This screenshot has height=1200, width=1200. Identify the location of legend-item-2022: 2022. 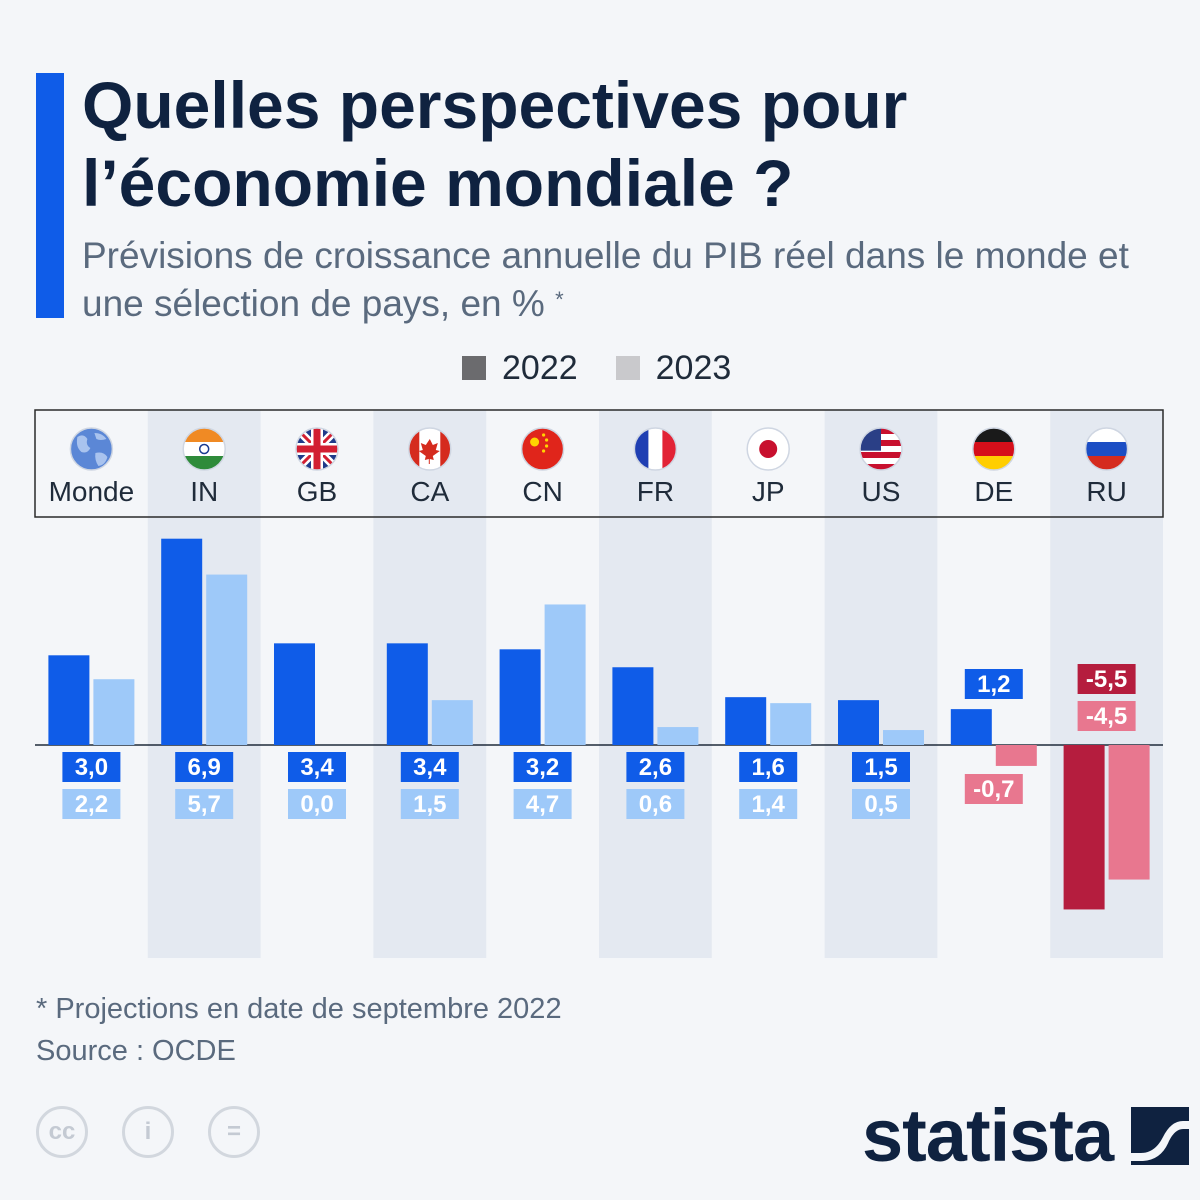
(520, 368).